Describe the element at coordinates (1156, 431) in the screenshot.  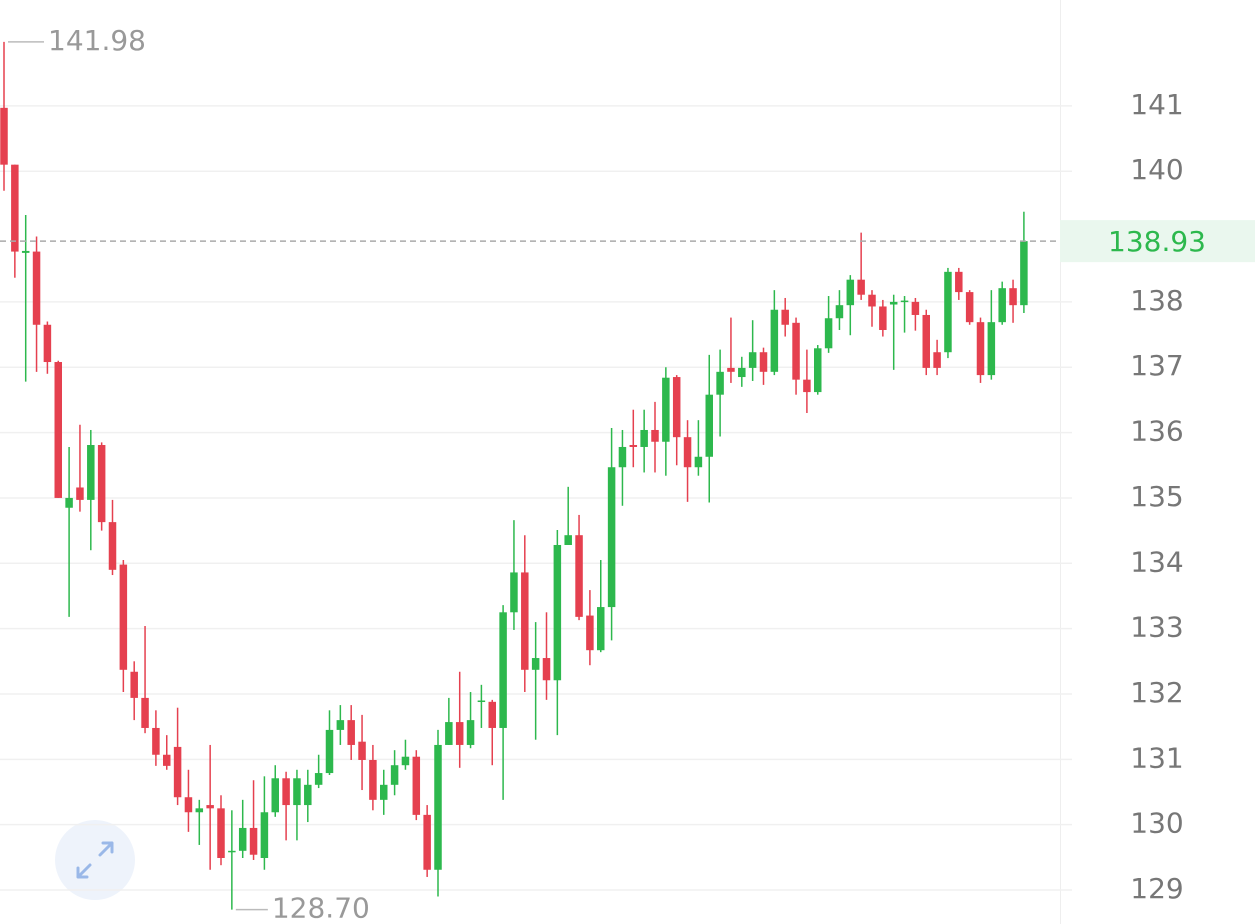
I see `y-tick-label: 136` at that location.